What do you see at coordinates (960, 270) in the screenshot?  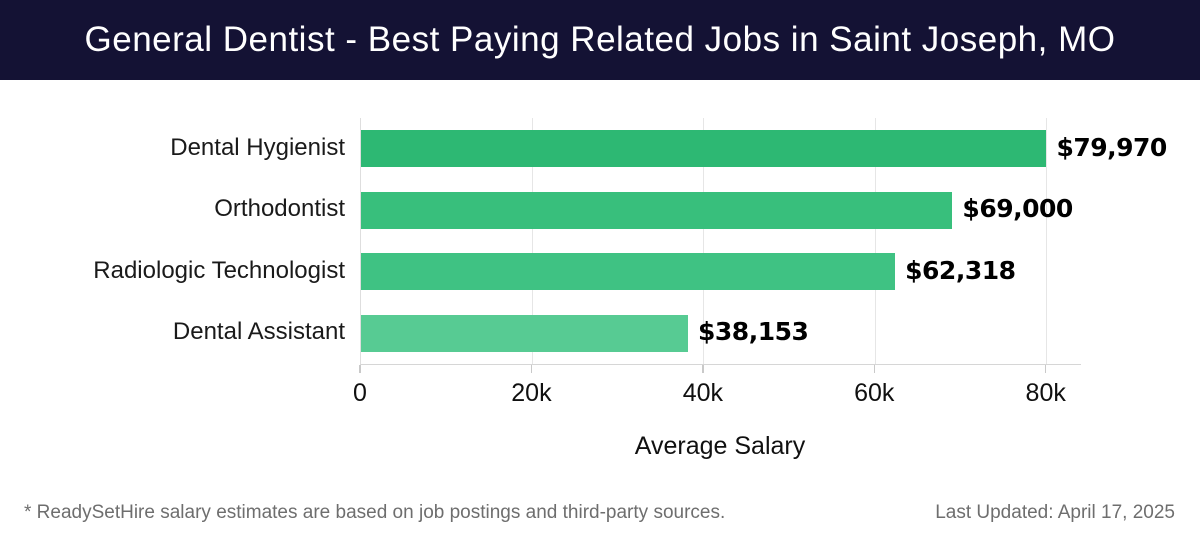 I see `value-label: $62,318` at bounding box center [960, 270].